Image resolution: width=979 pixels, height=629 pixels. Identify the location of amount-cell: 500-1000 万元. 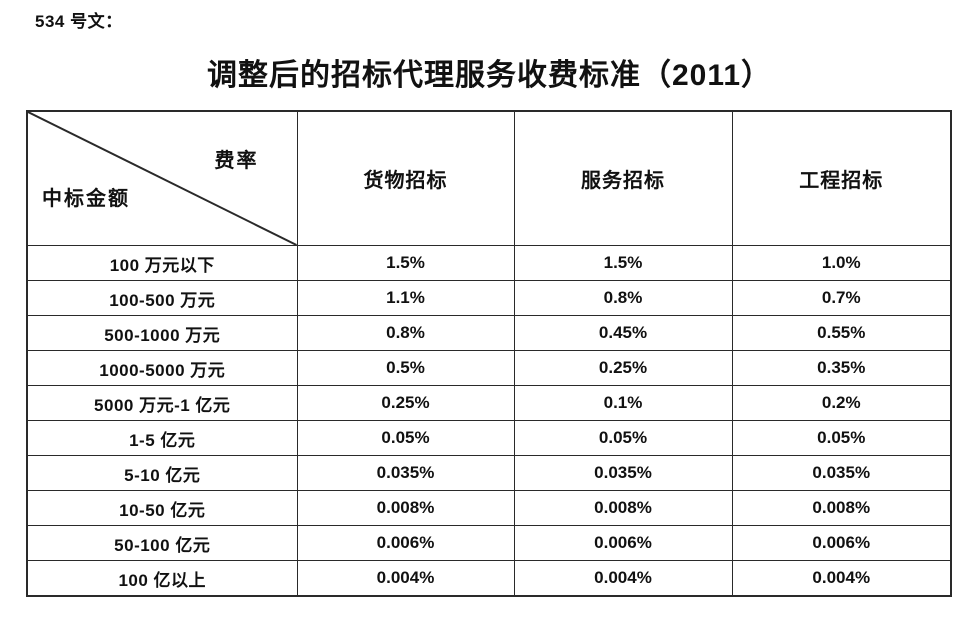
(162, 333).